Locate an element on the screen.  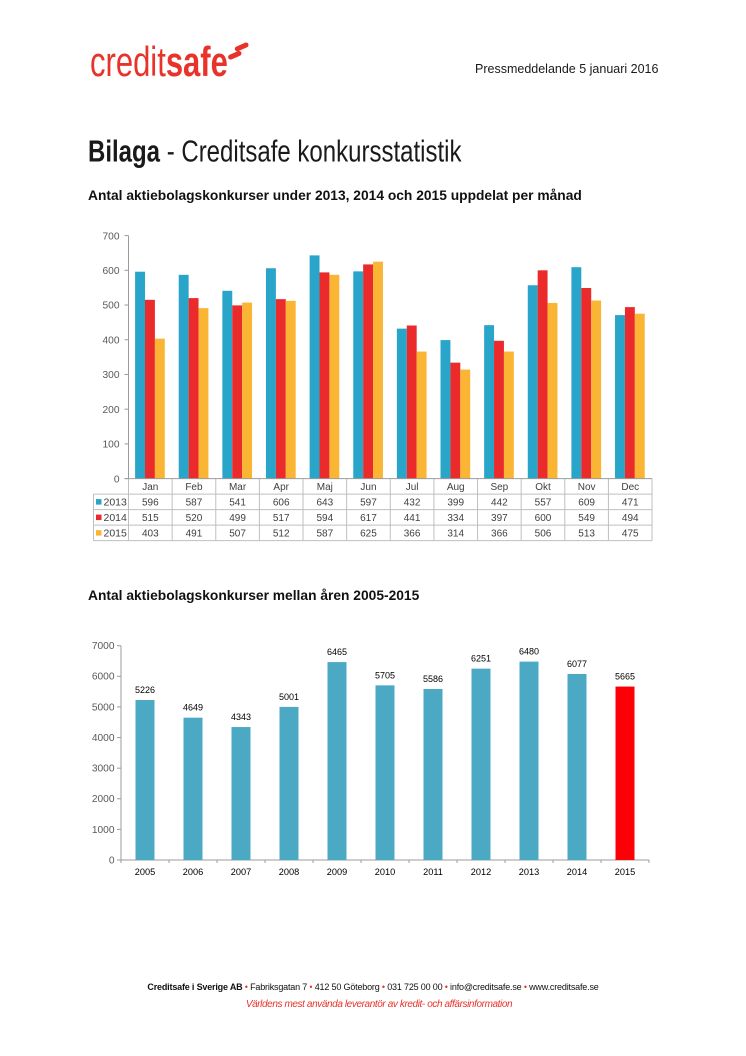
svg-text: 517 is located at coordinates (281, 518).